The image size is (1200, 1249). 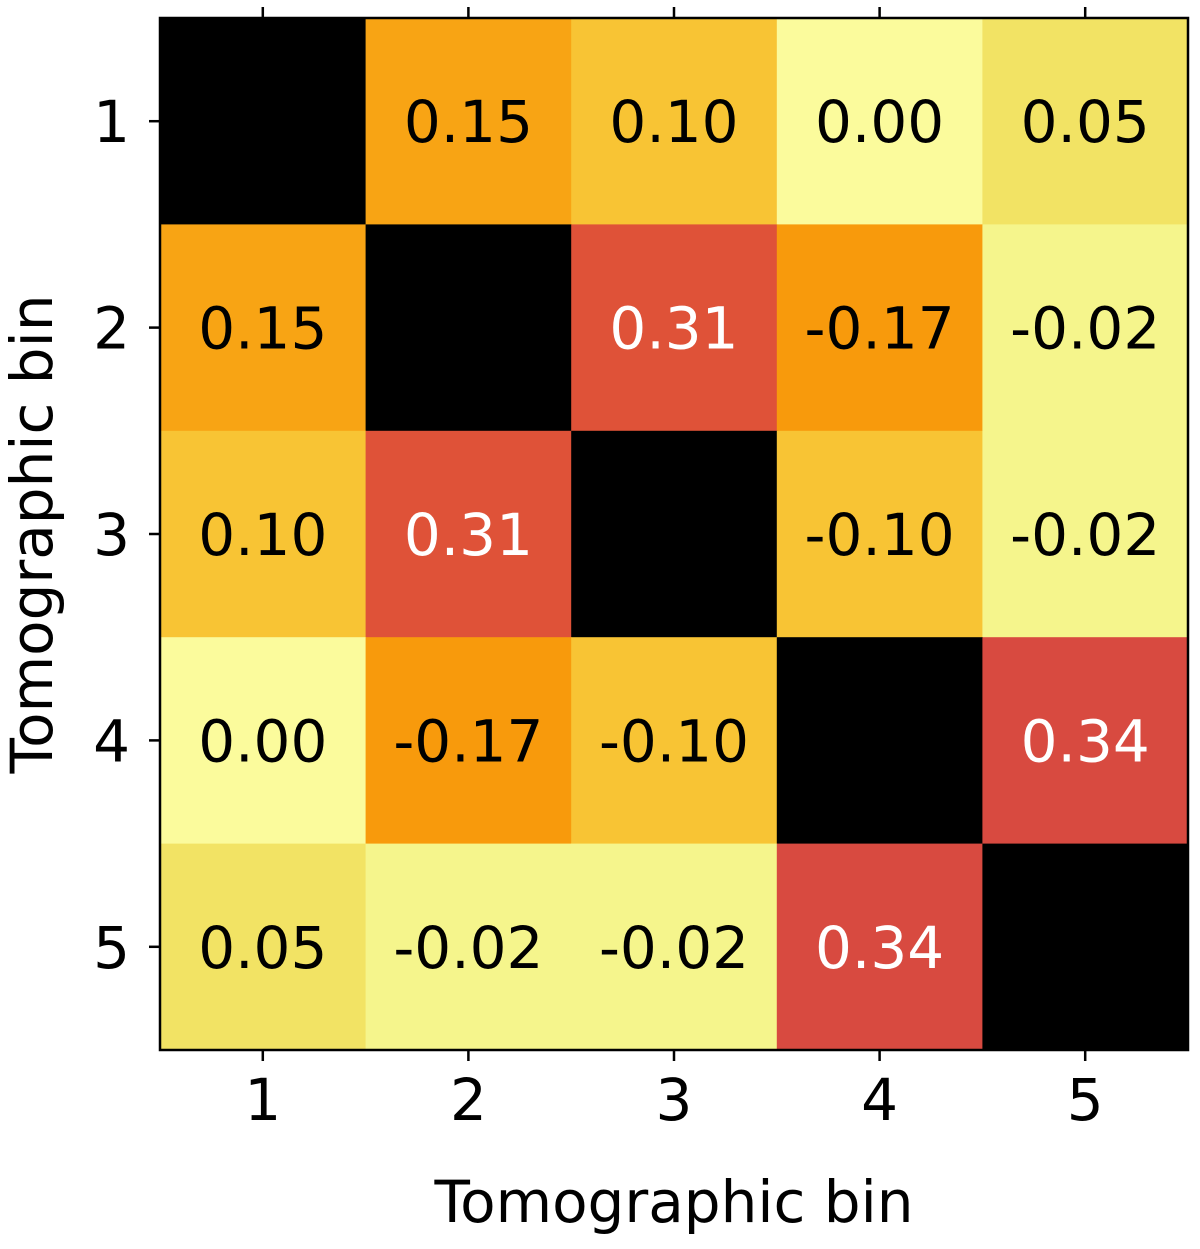 What do you see at coordinates (674, 1100) in the screenshot?
I see `x-tick-label: 3` at bounding box center [674, 1100].